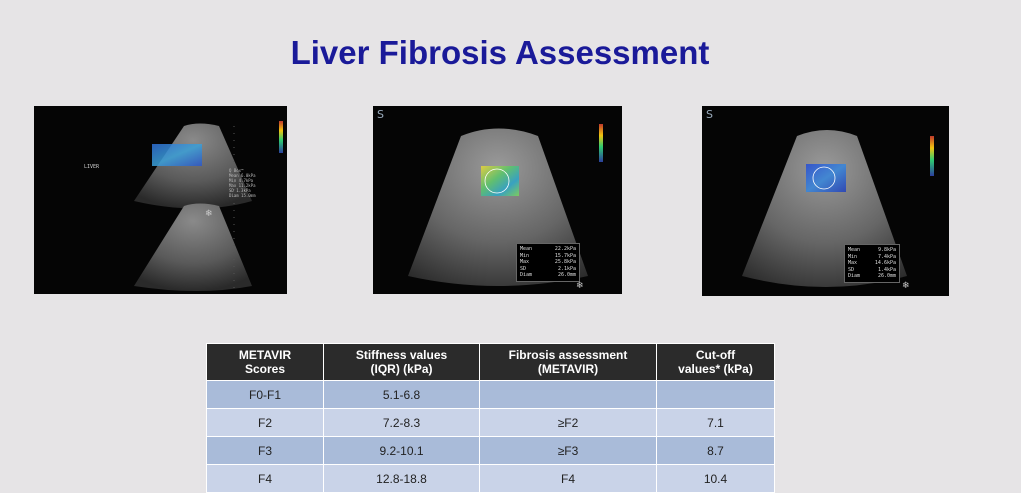 The width and height of the screenshot is (1021, 493). What do you see at coordinates (236, 170) in the screenshot?
I see `qbox-line: Q Box™` at bounding box center [236, 170].